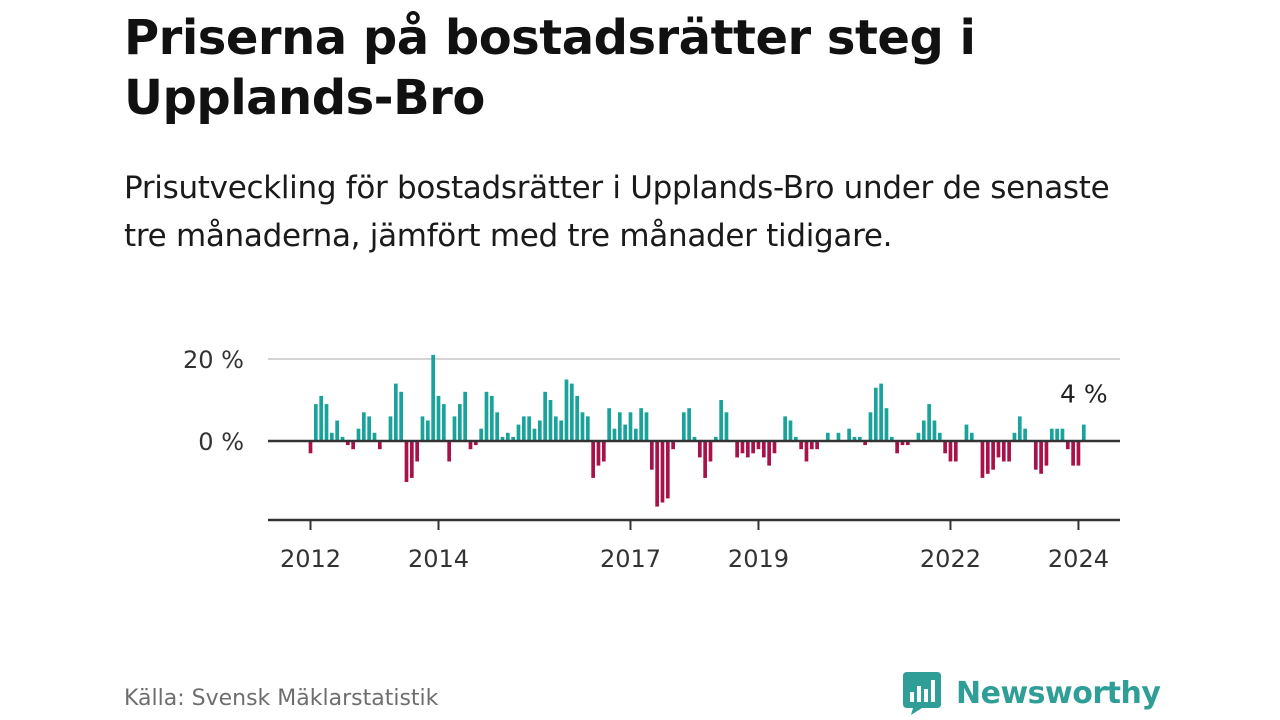 The height and width of the screenshot is (720, 1280). What do you see at coordinates (438, 559) in the screenshot?
I see `x-tick-label: 2014` at bounding box center [438, 559].